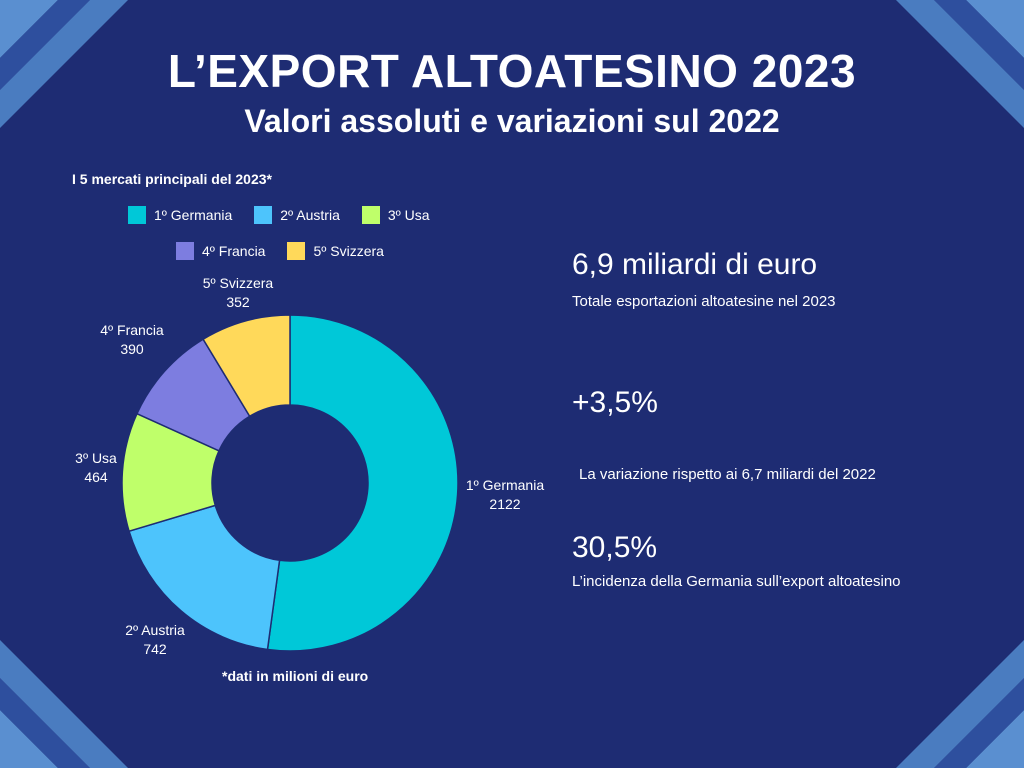  What do you see at coordinates (370, 215) in the screenshot?
I see `legend-swatch-usa` at bounding box center [370, 215].